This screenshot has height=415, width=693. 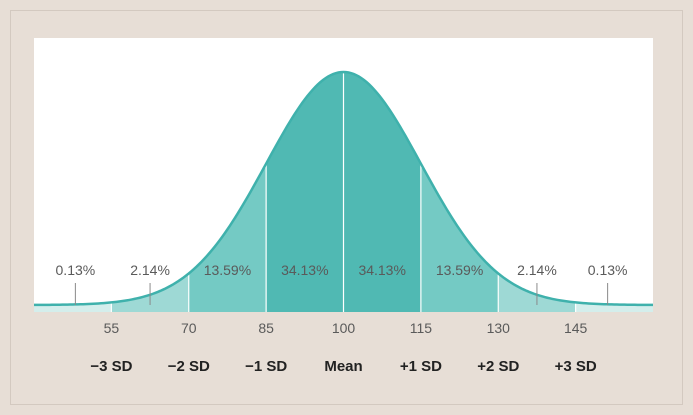 I want to click on sd-label: +2 SD, so click(x=498, y=366).